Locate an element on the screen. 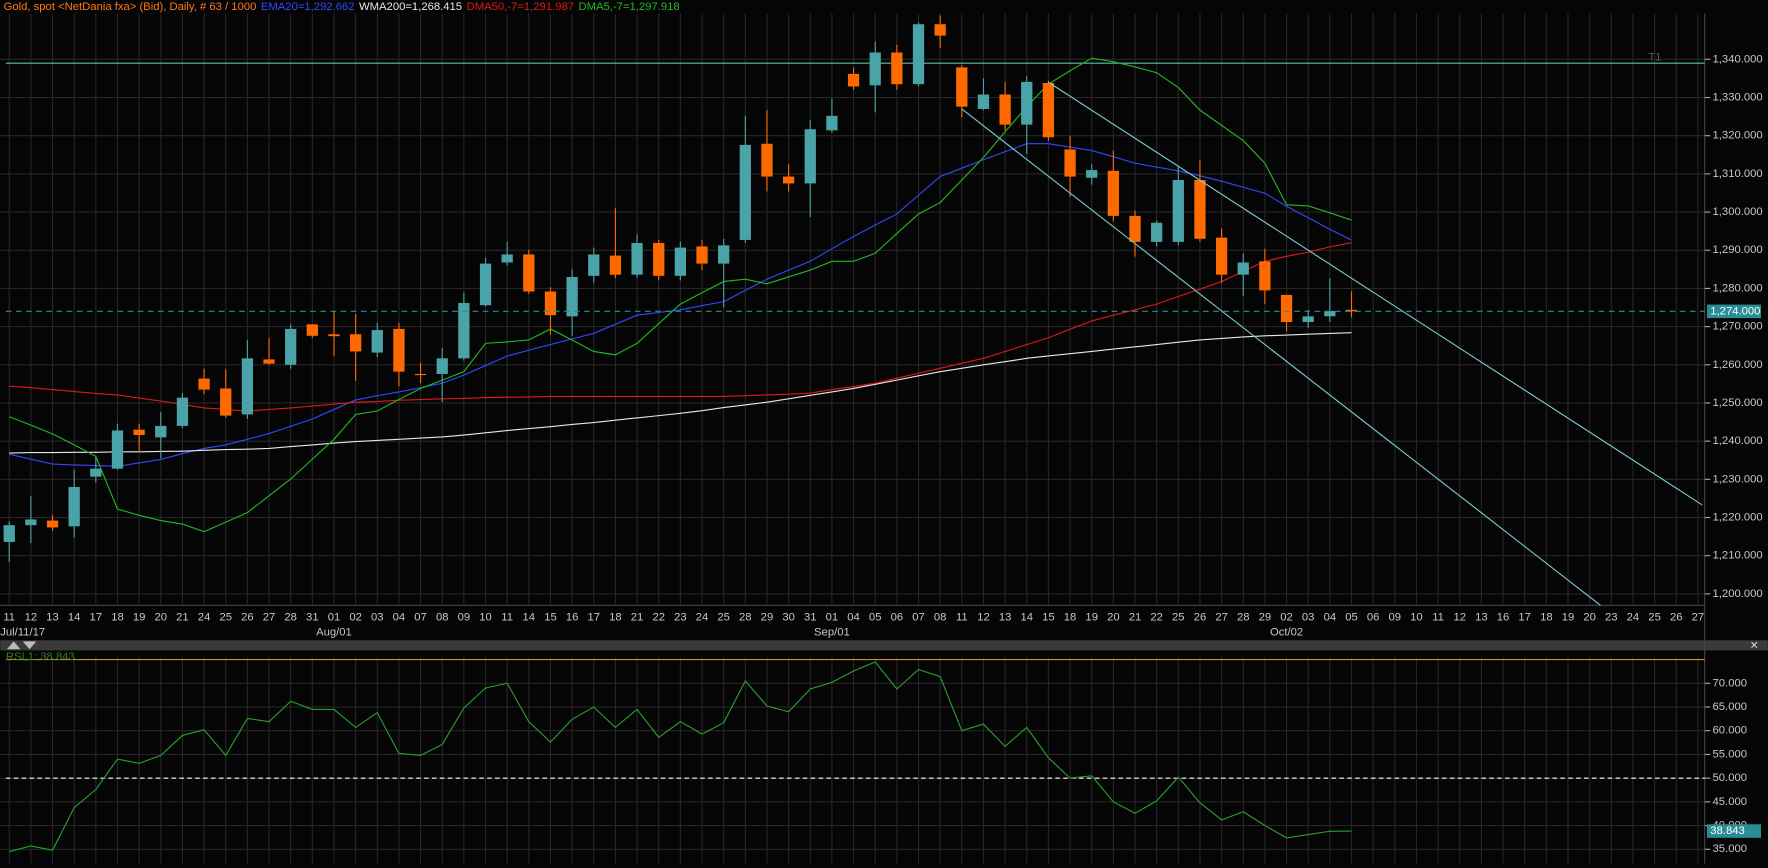 The width and height of the screenshot is (1768, 868). x-tick-label: 01 is located at coordinates (334, 618).